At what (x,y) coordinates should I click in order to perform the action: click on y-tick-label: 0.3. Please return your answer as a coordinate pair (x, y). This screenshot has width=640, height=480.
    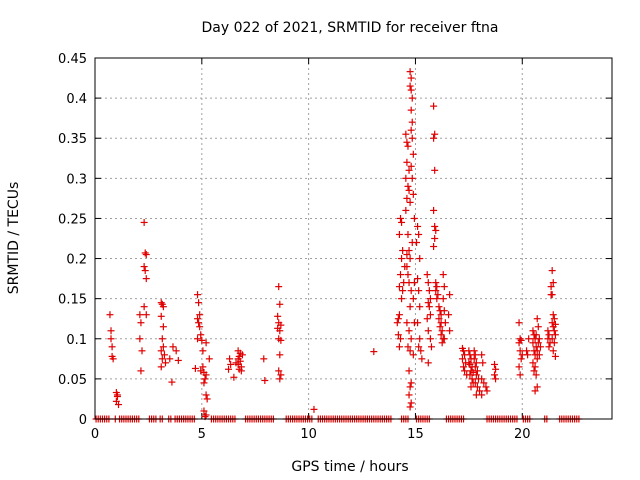
    Looking at the image, I should click on (76, 179).